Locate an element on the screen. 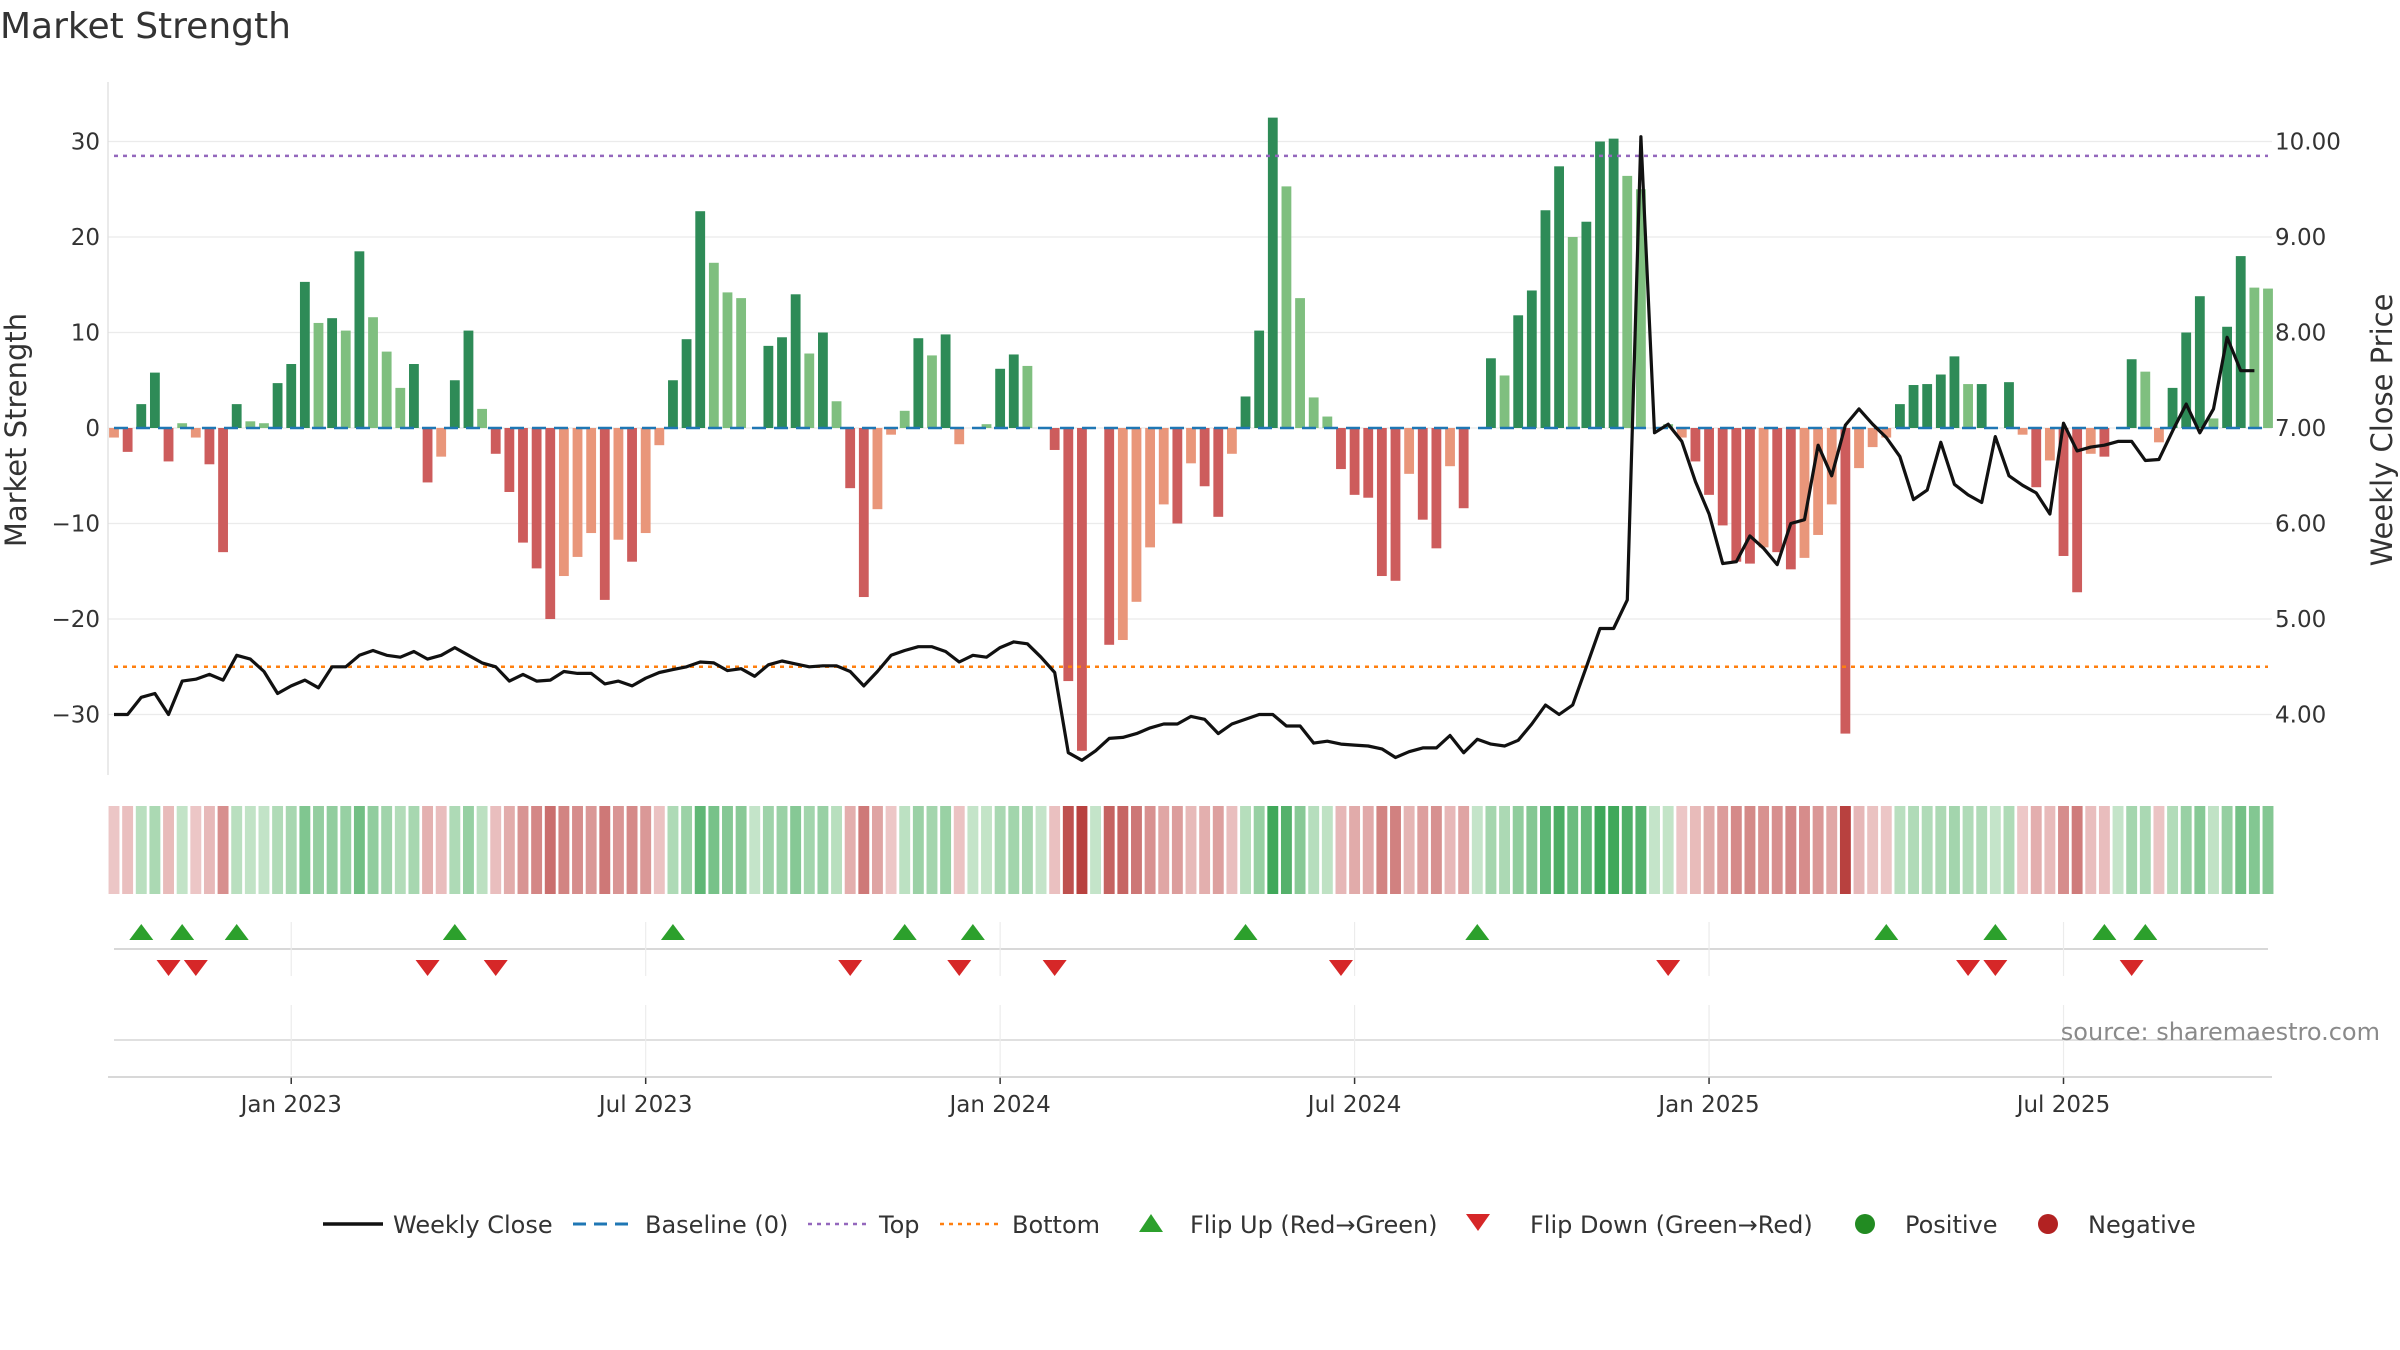  x-tick-label: Jul 2023 is located at coordinates (645, 1105).